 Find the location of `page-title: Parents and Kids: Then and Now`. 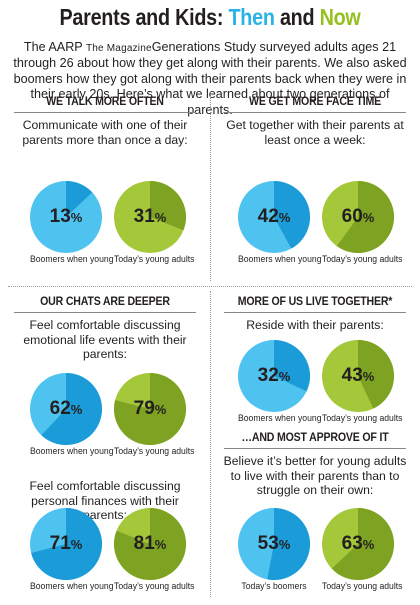

page-title: Parents and Kids: Then and Now is located at coordinates (209, 17).